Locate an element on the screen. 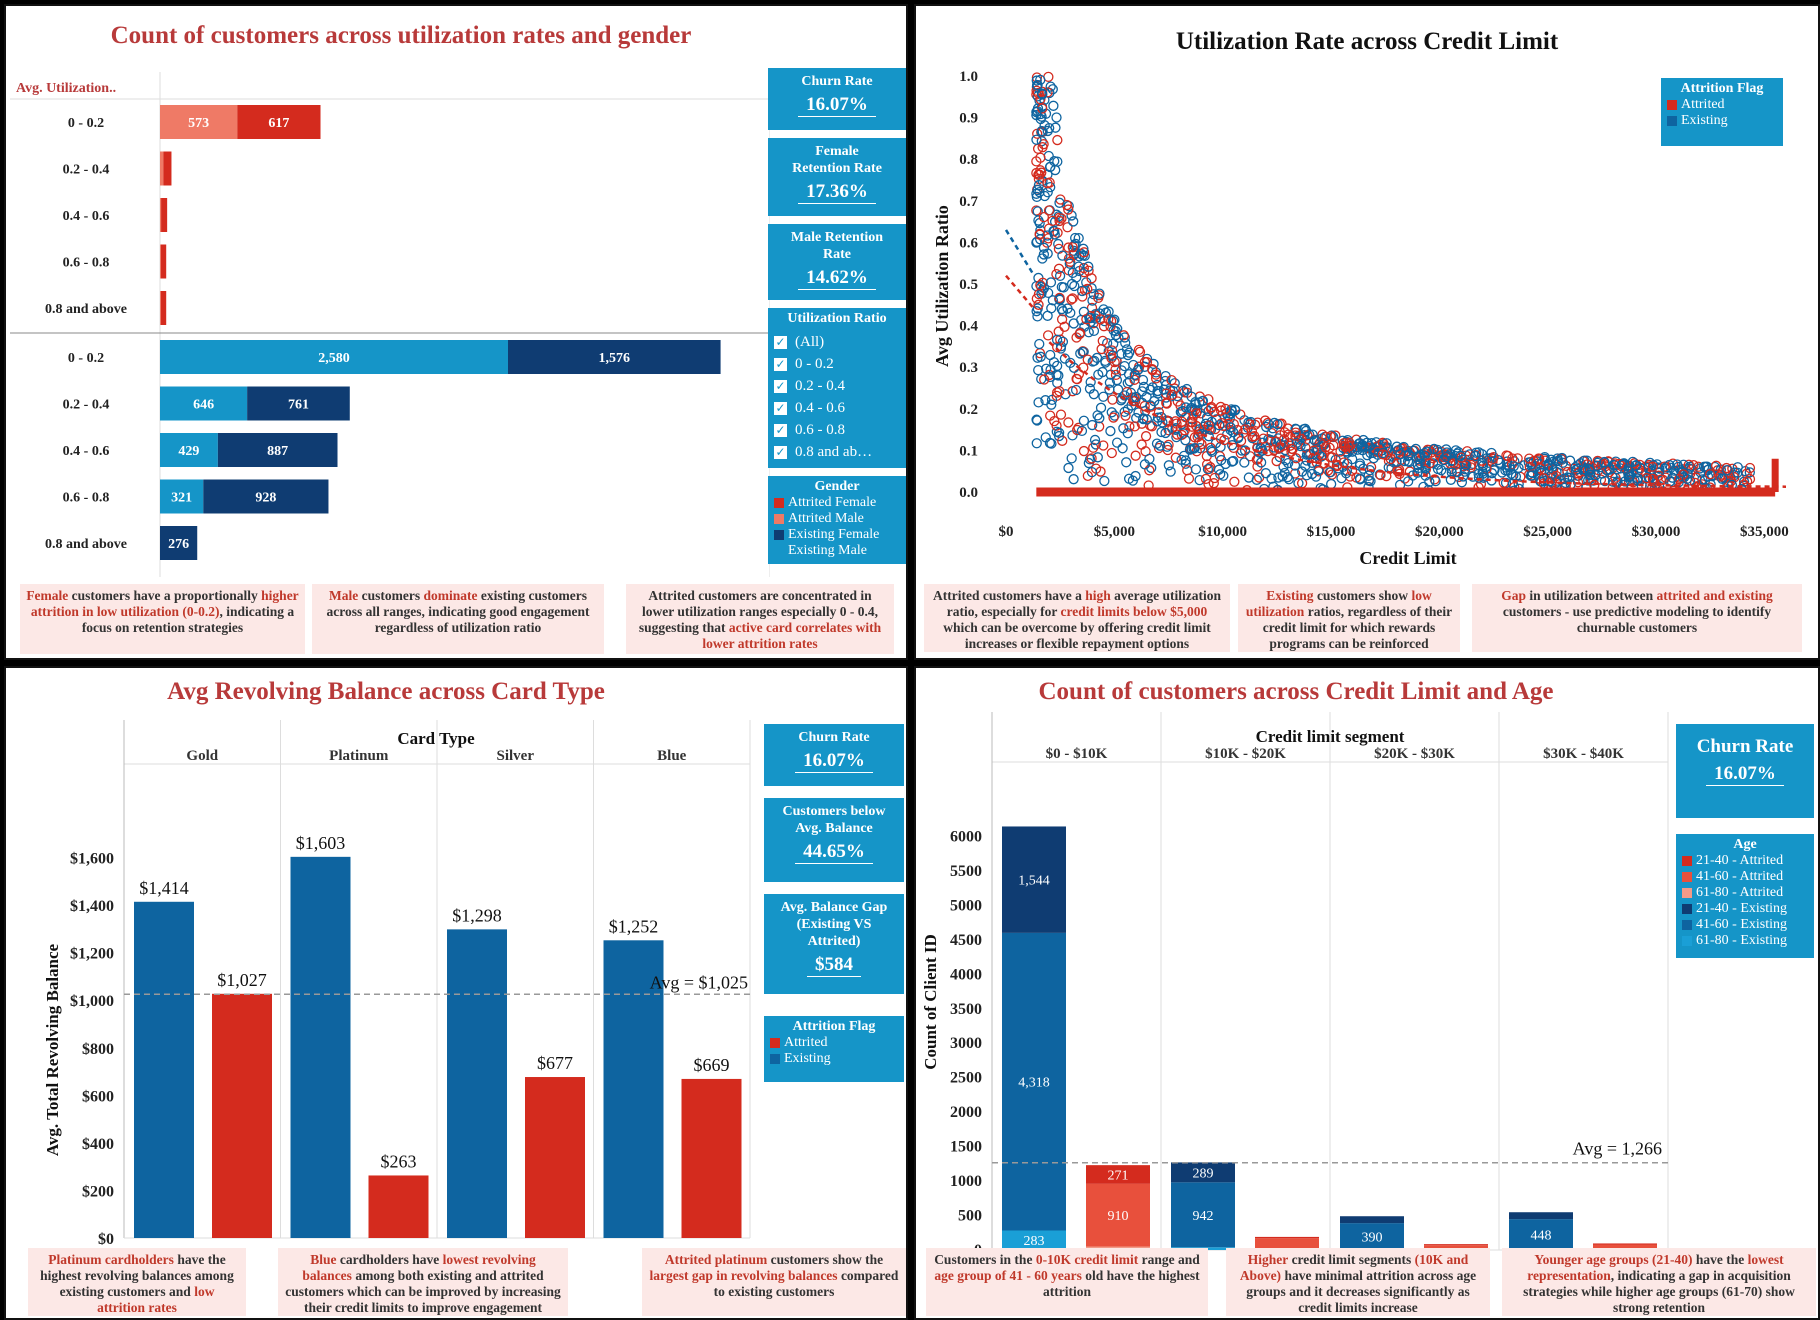 The height and width of the screenshot is (1320, 1820). age-legend-item: 41-60 - Existing is located at coordinates (1745, 925).